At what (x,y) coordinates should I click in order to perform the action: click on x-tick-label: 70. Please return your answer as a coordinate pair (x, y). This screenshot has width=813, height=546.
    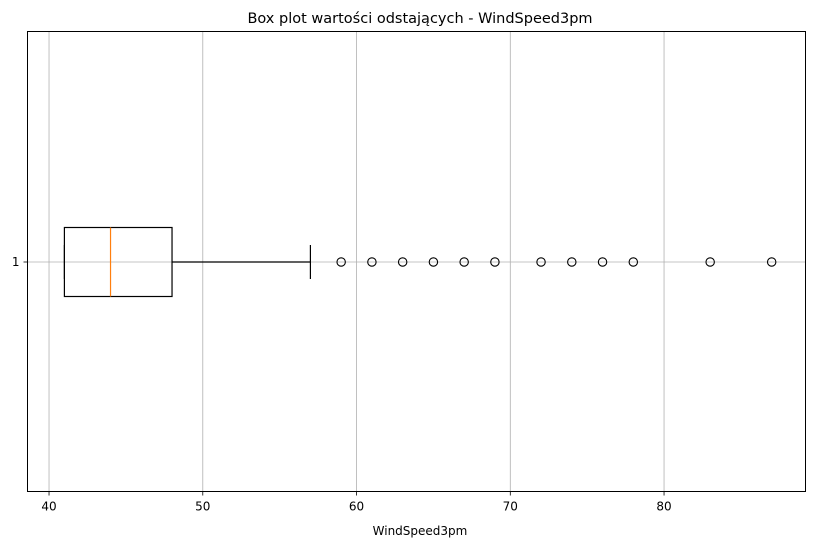
    Looking at the image, I should click on (510, 507).